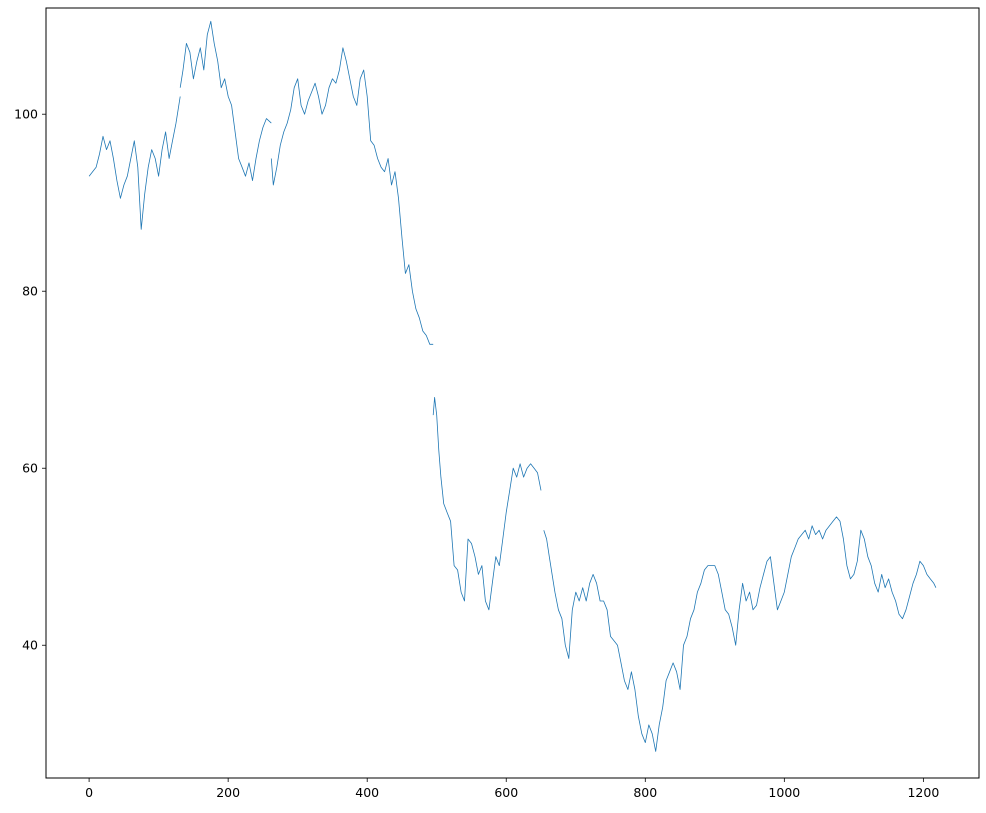 The width and height of the screenshot is (986, 813). Describe the element at coordinates (89, 792) in the screenshot. I see `x-tick-label: 0` at that location.